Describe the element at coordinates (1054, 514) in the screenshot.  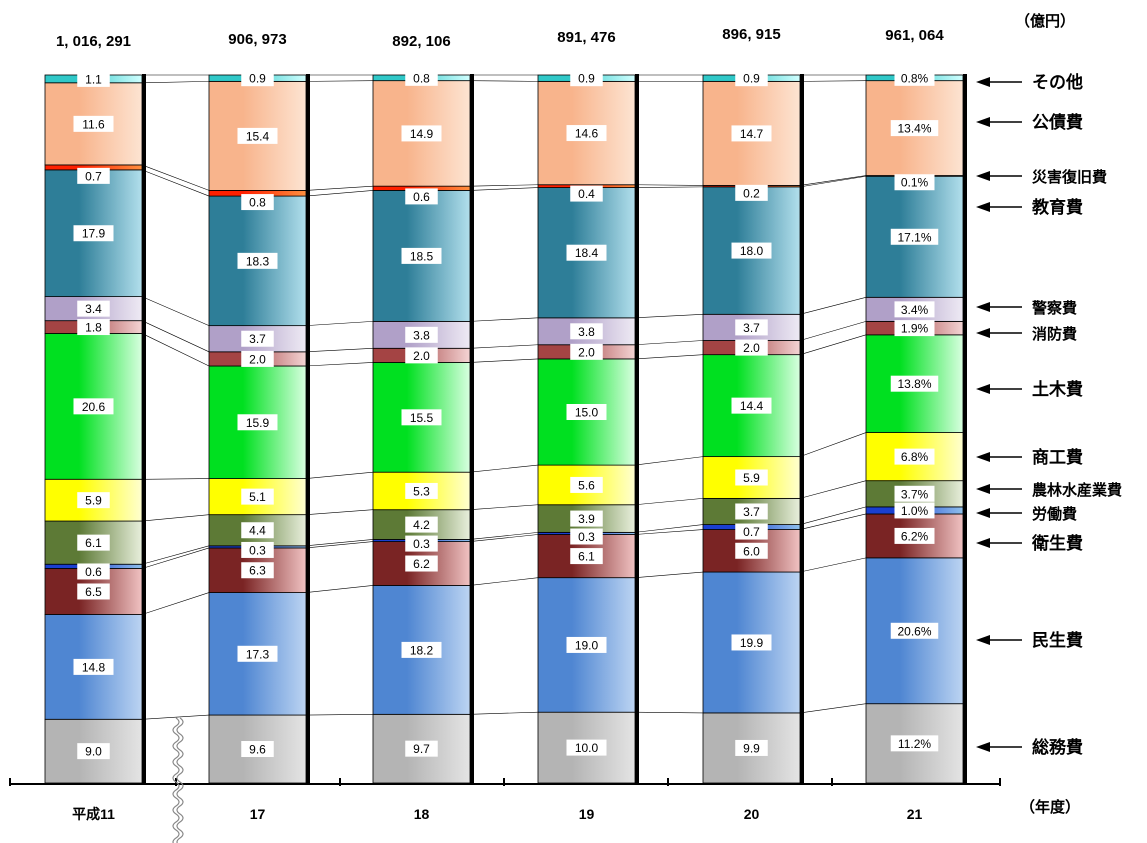
I see `legend-label: 労働費` at that location.